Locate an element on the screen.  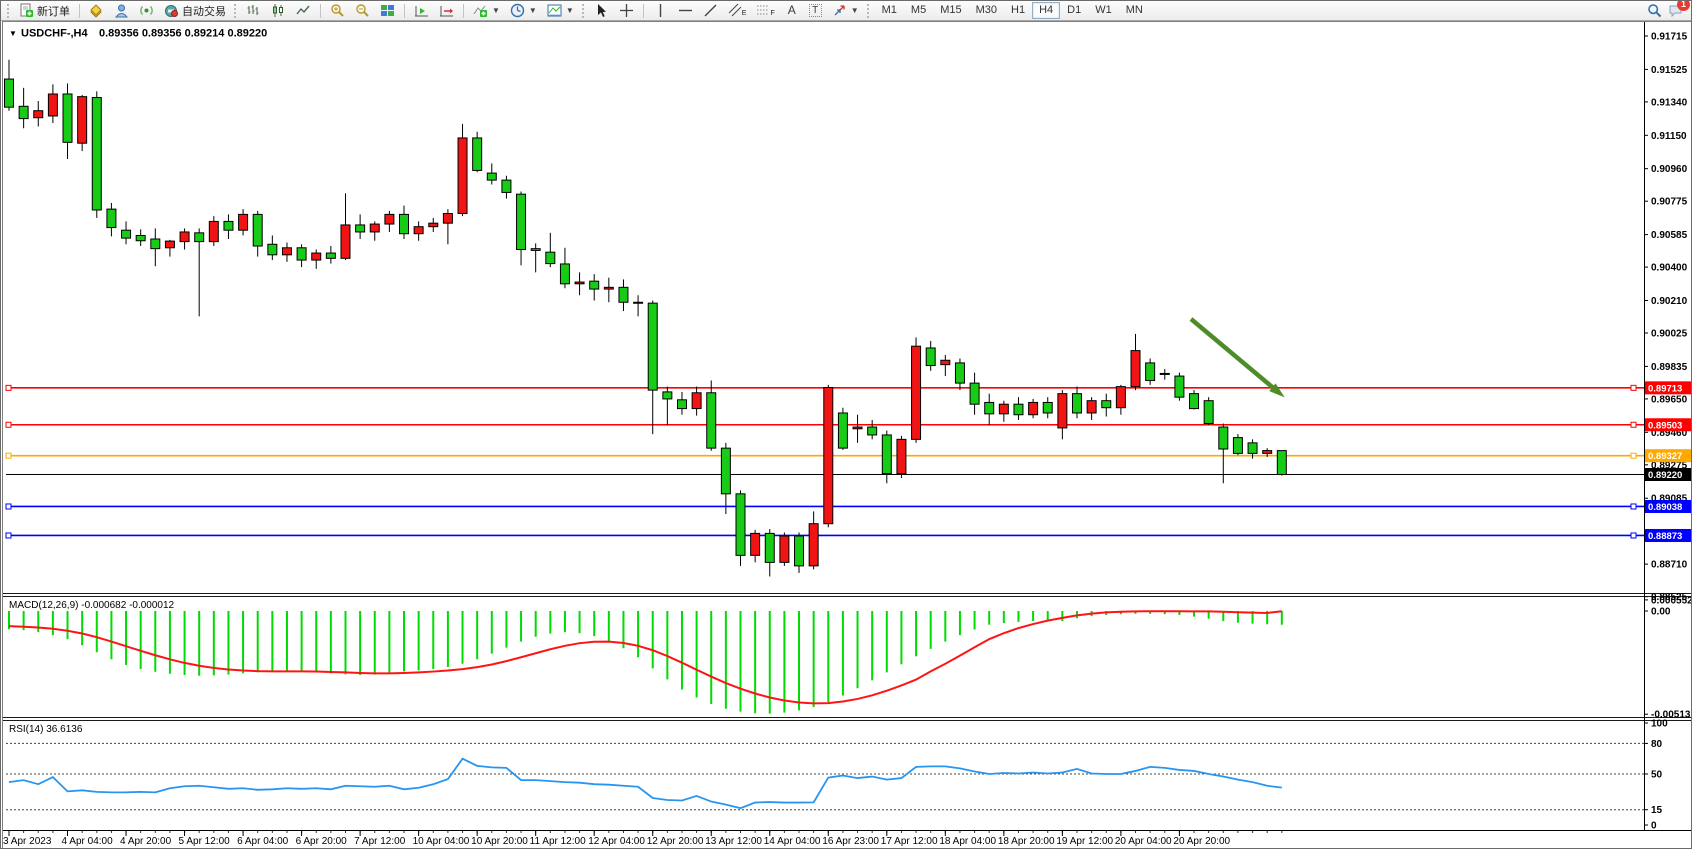
fibo-glyph: F is located at coordinates (772, 13).